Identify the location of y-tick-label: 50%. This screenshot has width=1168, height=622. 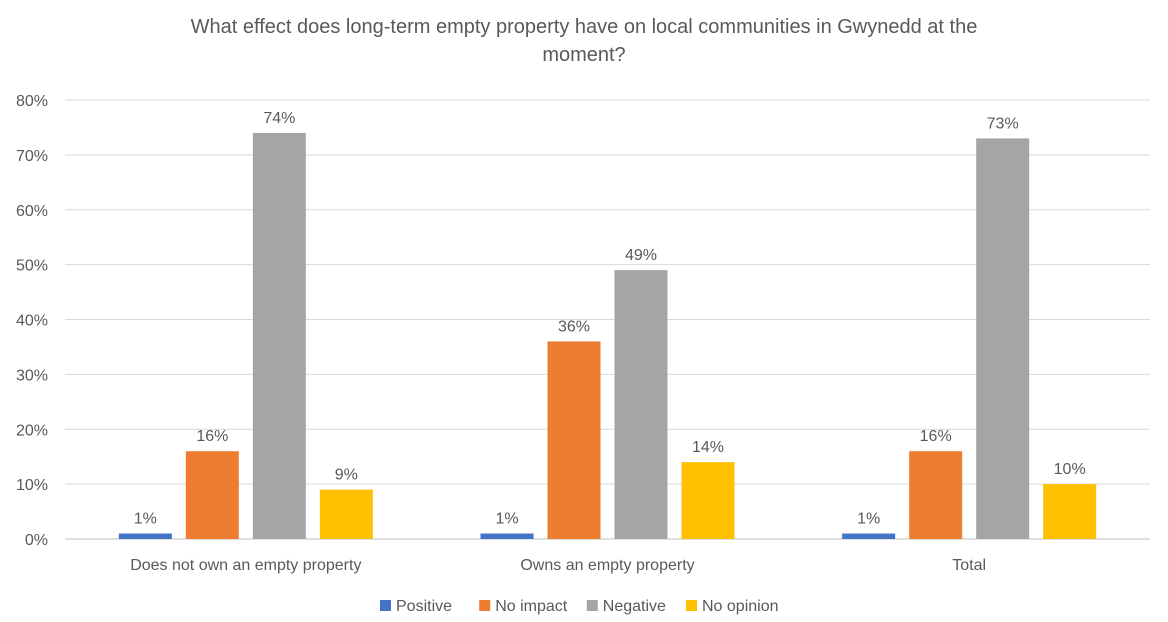
(32, 266).